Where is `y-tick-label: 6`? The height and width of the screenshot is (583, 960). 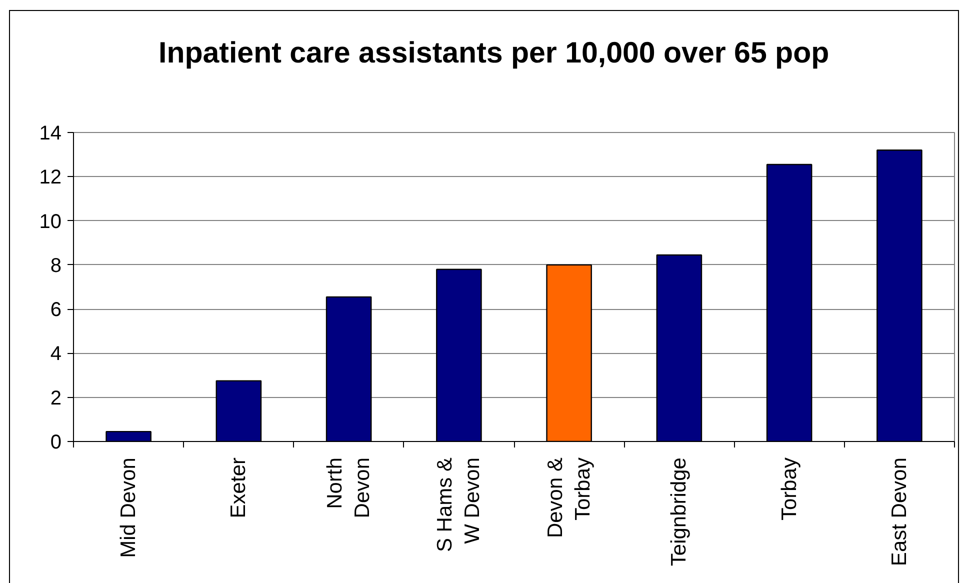
y-tick-label: 6 is located at coordinates (56, 310).